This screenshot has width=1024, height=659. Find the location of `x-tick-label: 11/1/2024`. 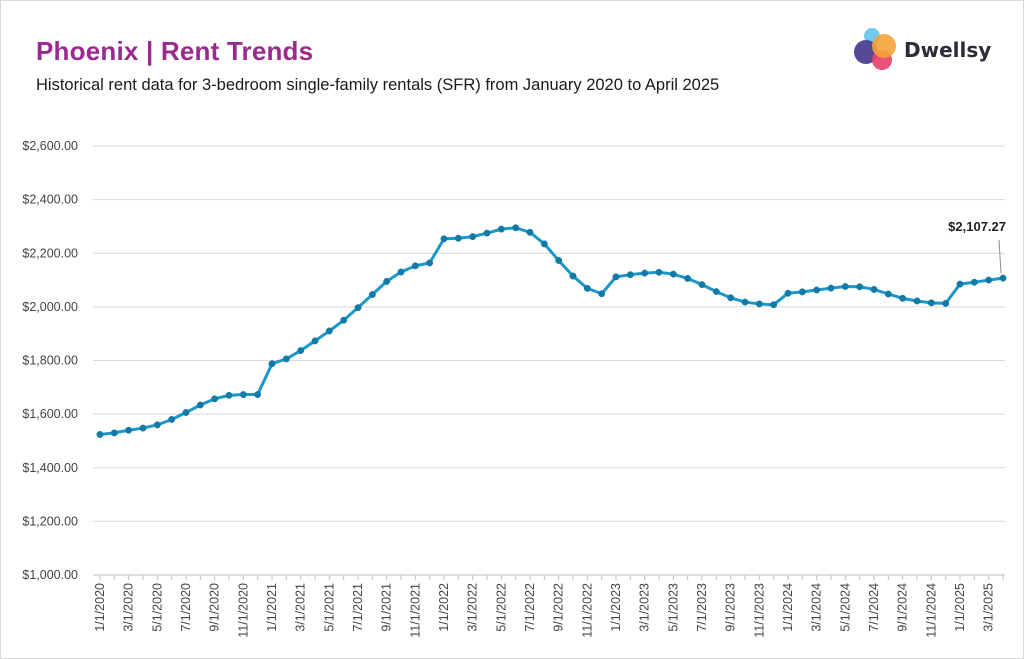

x-tick-label: 11/1/2024 is located at coordinates (931, 610).